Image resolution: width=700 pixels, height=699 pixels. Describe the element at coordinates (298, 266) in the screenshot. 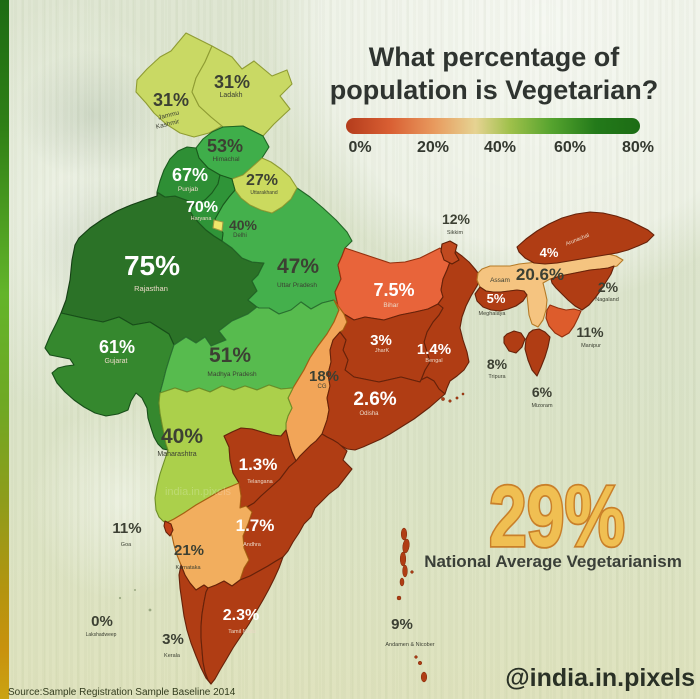

I see `svg-text: 47%` at that location.